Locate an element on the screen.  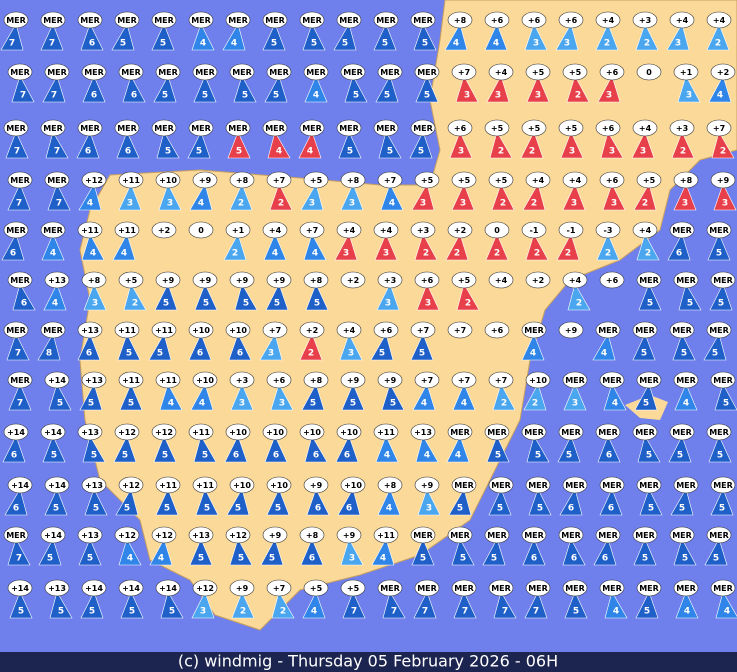
station: 3 +6 is located at coordinates (569, 31).